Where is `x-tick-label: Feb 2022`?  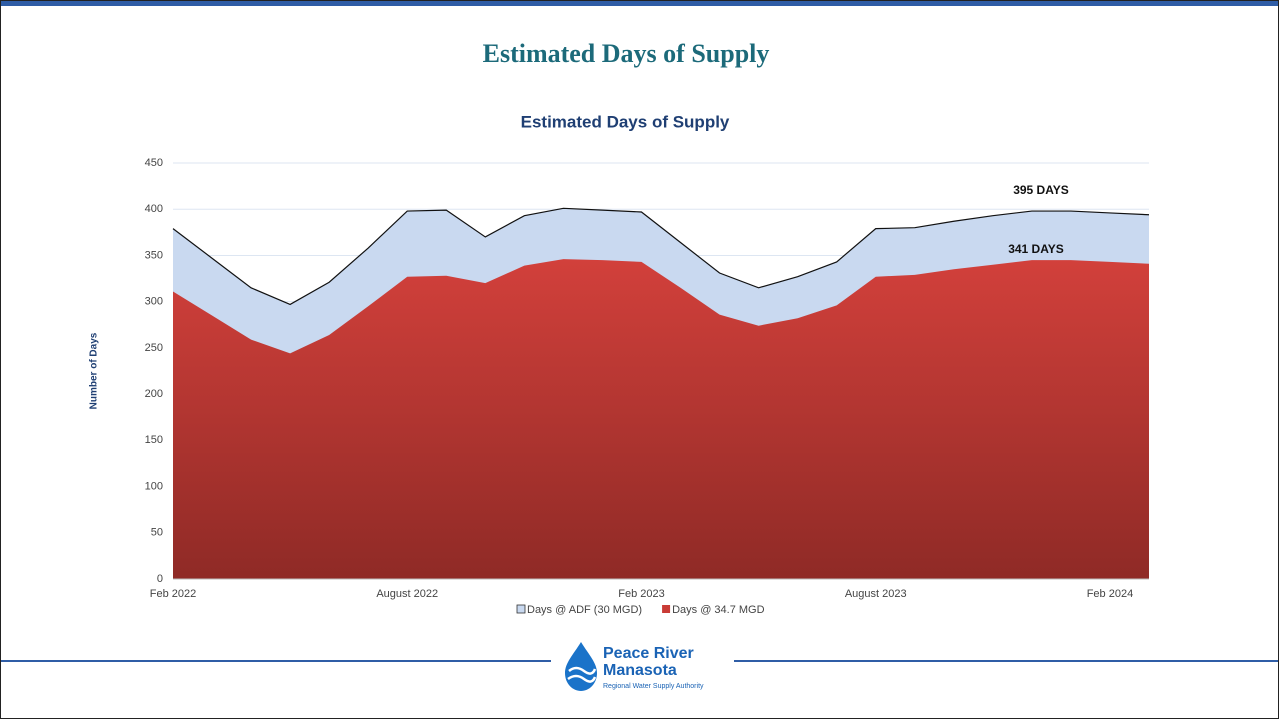 x-tick-label: Feb 2022 is located at coordinates (173, 594).